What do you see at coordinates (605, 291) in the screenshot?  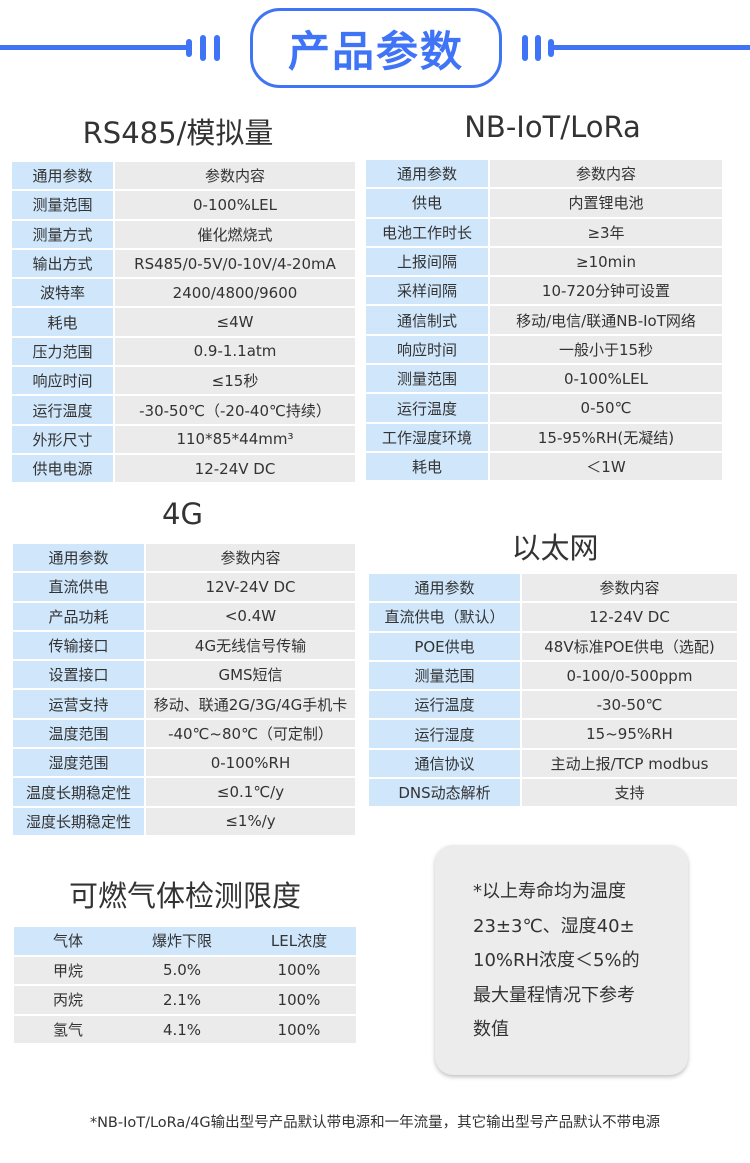 I see `param-value: 10-720分钟可设置` at bounding box center [605, 291].